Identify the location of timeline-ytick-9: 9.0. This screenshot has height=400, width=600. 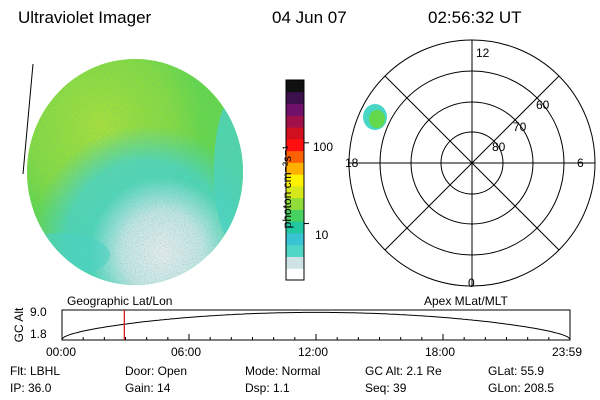
(38, 312).